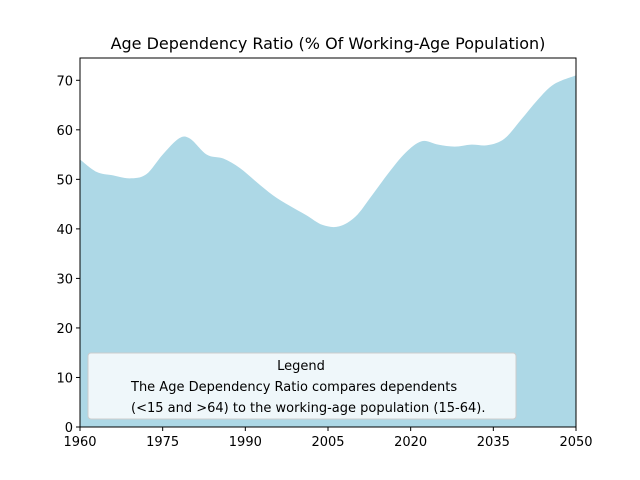  Describe the element at coordinates (575, 442) in the screenshot. I see `x-tick-label: 2050` at that location.